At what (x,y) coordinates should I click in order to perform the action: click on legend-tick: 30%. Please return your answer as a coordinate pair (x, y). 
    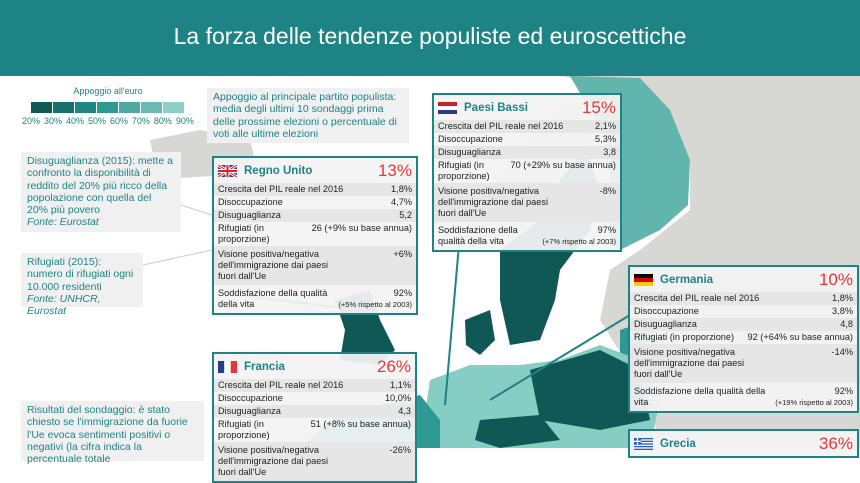
    Looking at the image, I should click on (52, 121).